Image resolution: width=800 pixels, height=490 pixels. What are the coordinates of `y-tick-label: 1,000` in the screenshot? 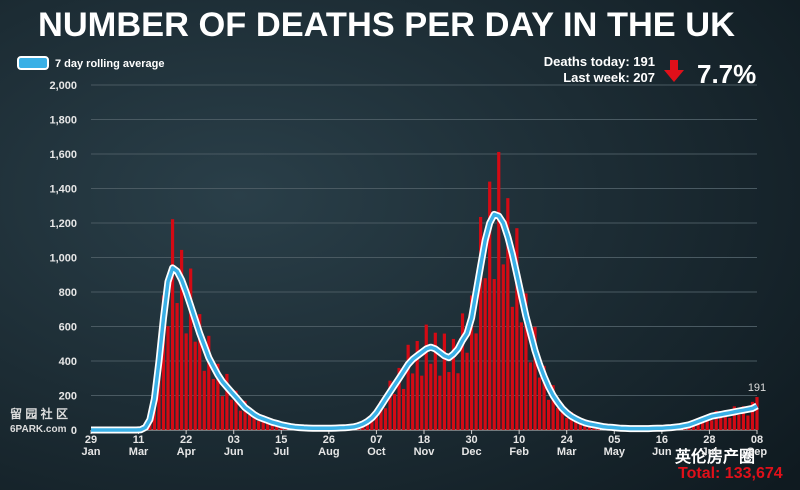 It's located at (63, 259).